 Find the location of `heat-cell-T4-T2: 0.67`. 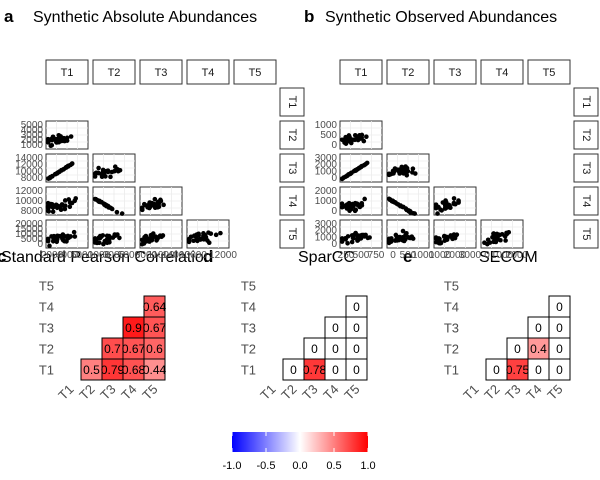

heat-cell-T4-T2: 0.67 is located at coordinates (134, 348).